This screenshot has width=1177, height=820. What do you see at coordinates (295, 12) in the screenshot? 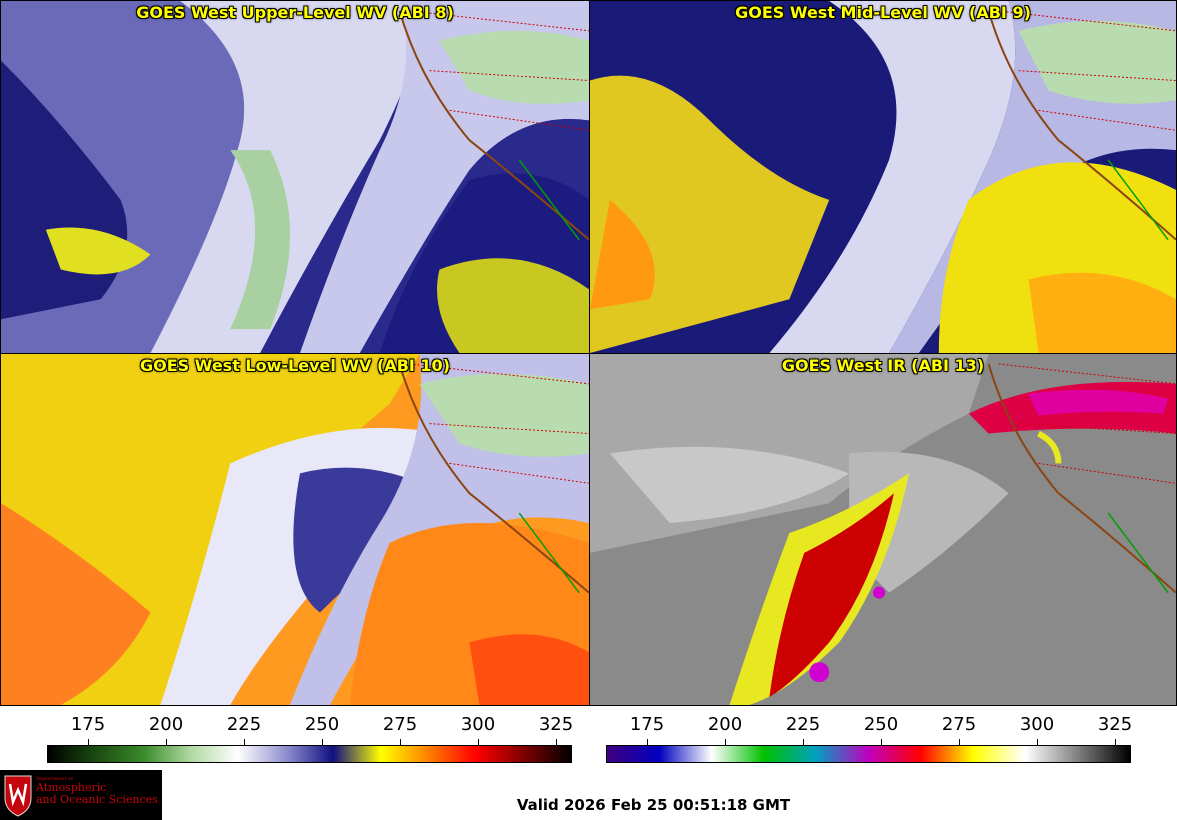
I see `panel-title-upper: GOES West Upper-Level WV (ABI 8)` at bounding box center [295, 12].